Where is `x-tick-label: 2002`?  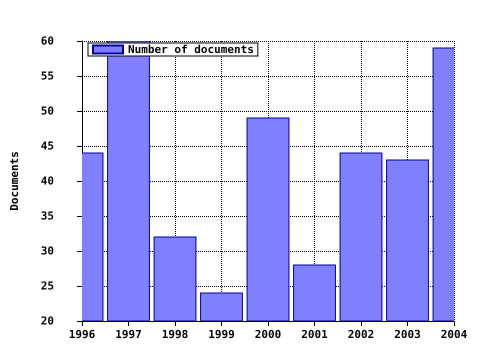 x-tick-label: 2002 is located at coordinates (361, 334).